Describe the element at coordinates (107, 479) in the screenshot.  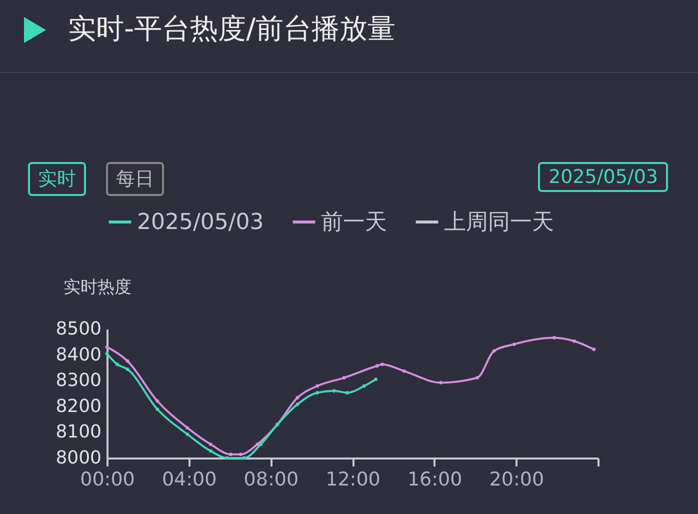
I see `x-tick-label: 00:00` at that location.